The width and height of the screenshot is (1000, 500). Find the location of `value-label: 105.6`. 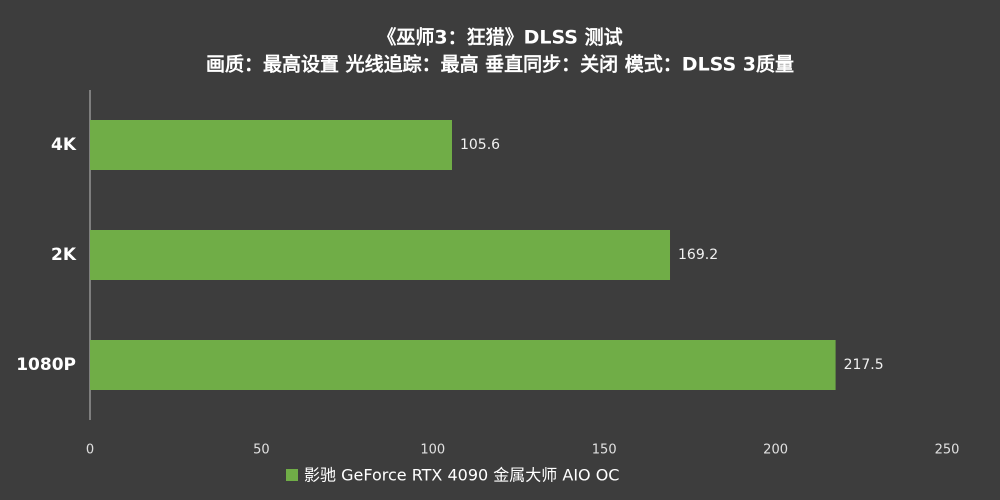

value-label: 105.6 is located at coordinates (480, 145).